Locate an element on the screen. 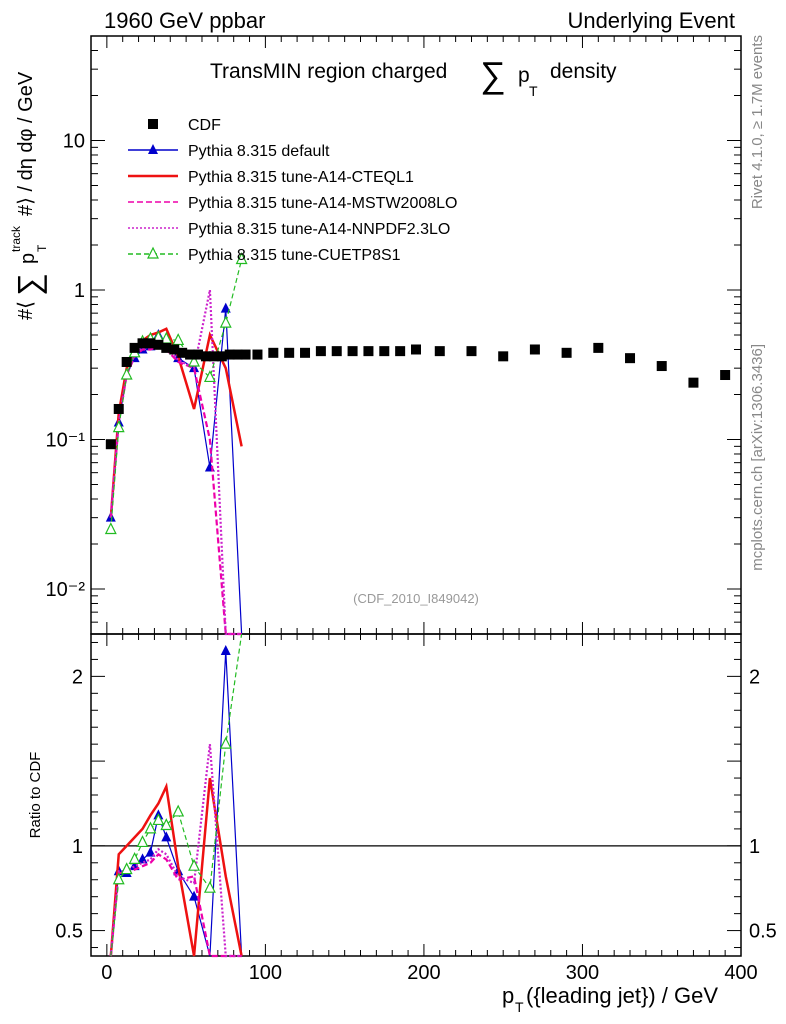  ratio-y-label: Ratio to CDF is located at coordinates (35, 795).